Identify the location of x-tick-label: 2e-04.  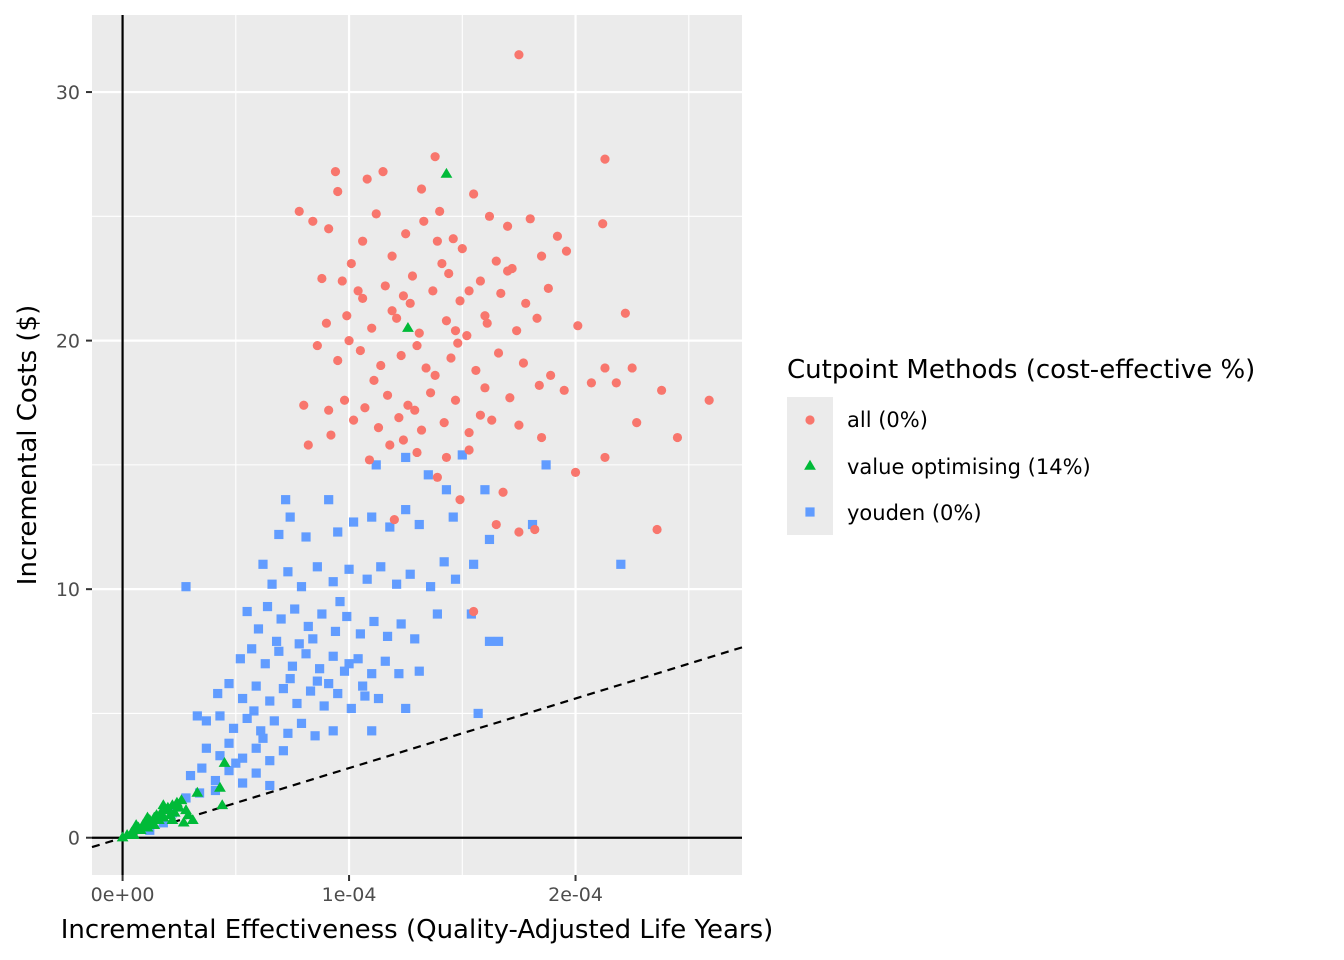
(575, 895).